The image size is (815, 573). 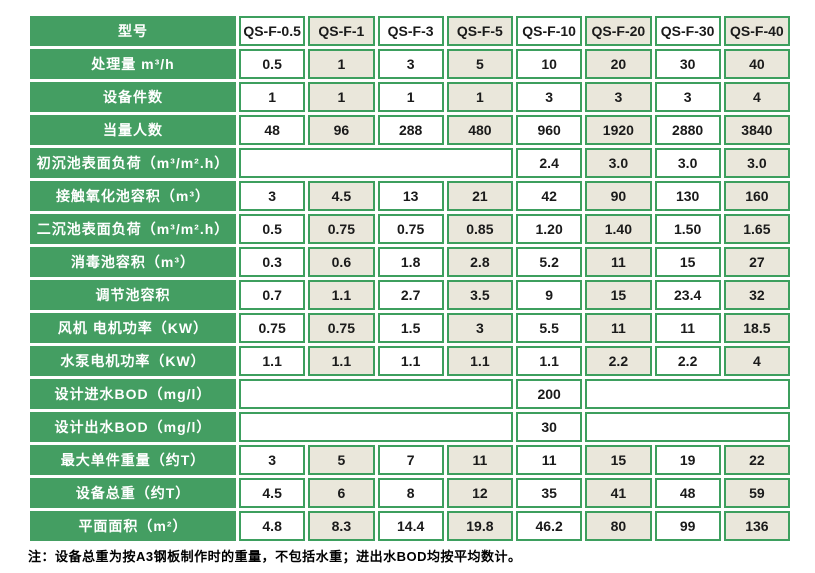 I want to click on column-header: QS-F-10, so click(x=549, y=31).